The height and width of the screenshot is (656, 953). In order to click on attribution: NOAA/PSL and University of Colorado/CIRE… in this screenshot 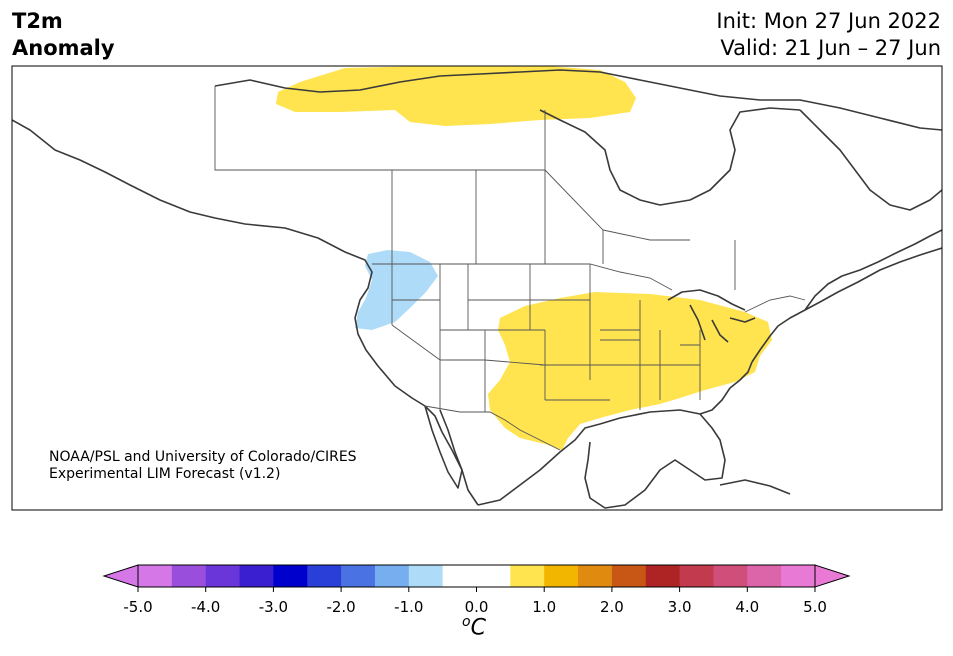, I will do `click(203, 466)`.